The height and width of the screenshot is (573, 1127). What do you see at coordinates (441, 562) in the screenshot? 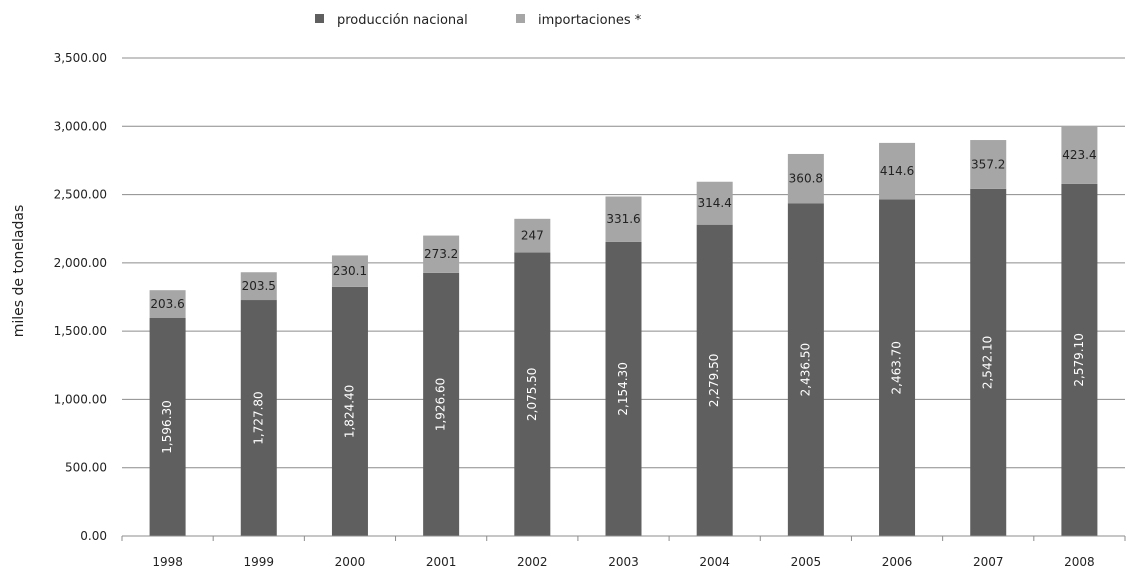
I see `x-tick-label: 2001` at bounding box center [441, 562].